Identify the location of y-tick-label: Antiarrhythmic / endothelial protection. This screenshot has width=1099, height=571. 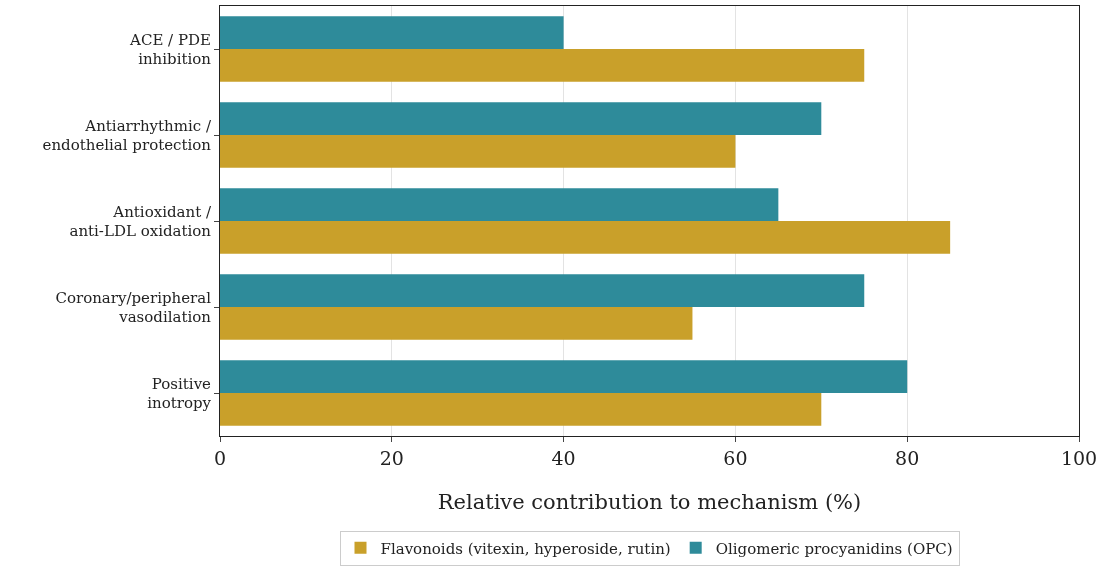
(127, 135).